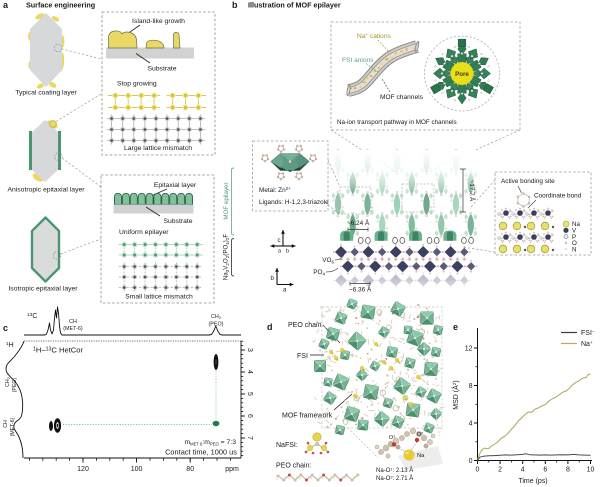 This screenshot has width=600, height=487. What do you see at coordinates (397, 122) in the screenshot?
I see `svg-text:Na-ion transport pathway in MO: Na-ion transport pathway in MOF channels` at bounding box center [397, 122].